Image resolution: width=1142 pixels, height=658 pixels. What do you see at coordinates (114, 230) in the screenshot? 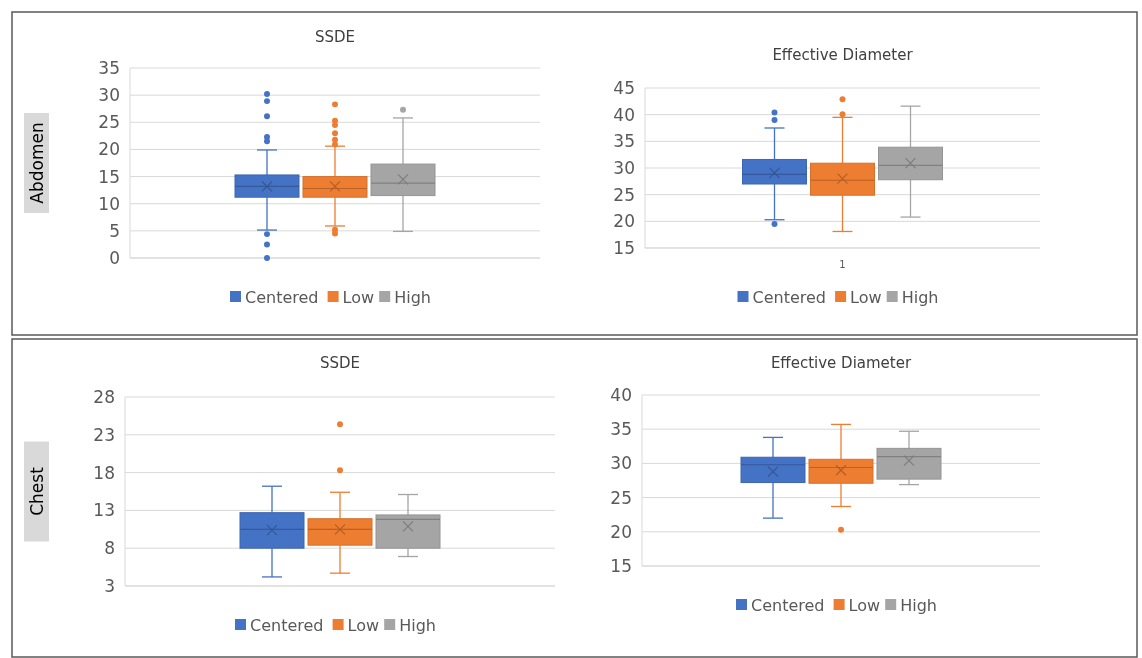
I see `y-tick-label: 5` at bounding box center [114, 230].